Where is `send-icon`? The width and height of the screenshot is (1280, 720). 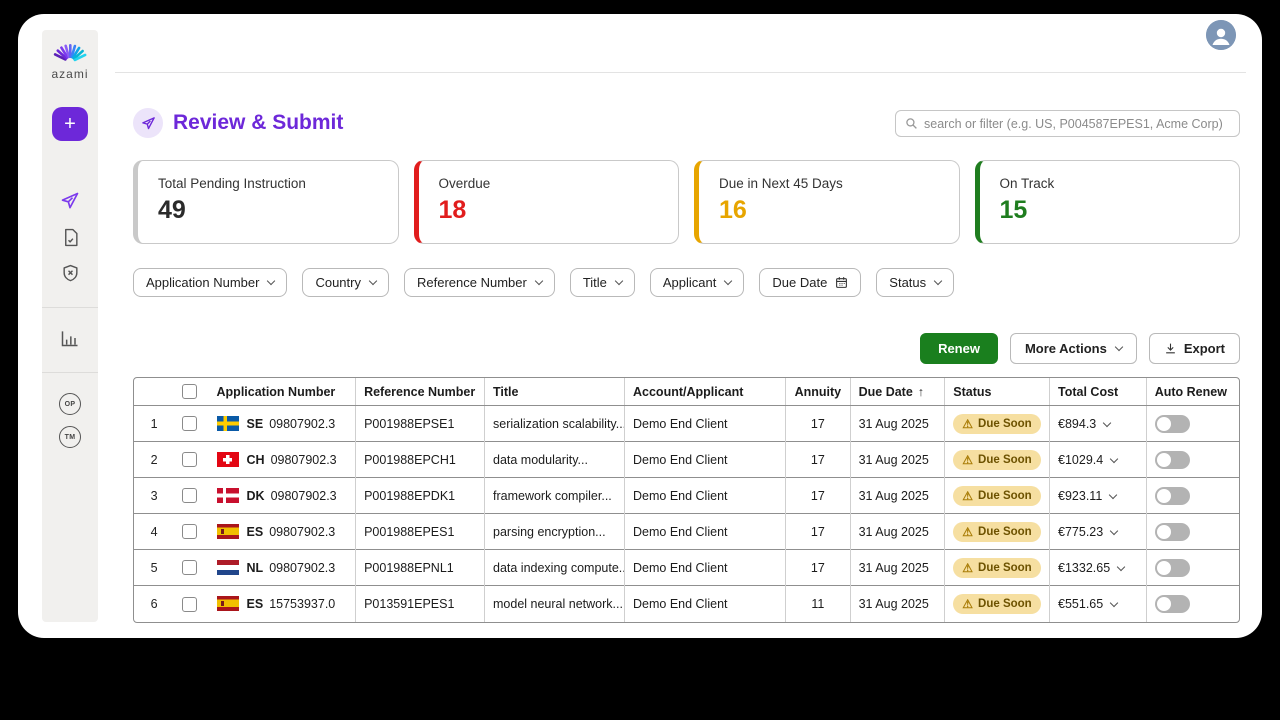 send-icon is located at coordinates (70, 200).